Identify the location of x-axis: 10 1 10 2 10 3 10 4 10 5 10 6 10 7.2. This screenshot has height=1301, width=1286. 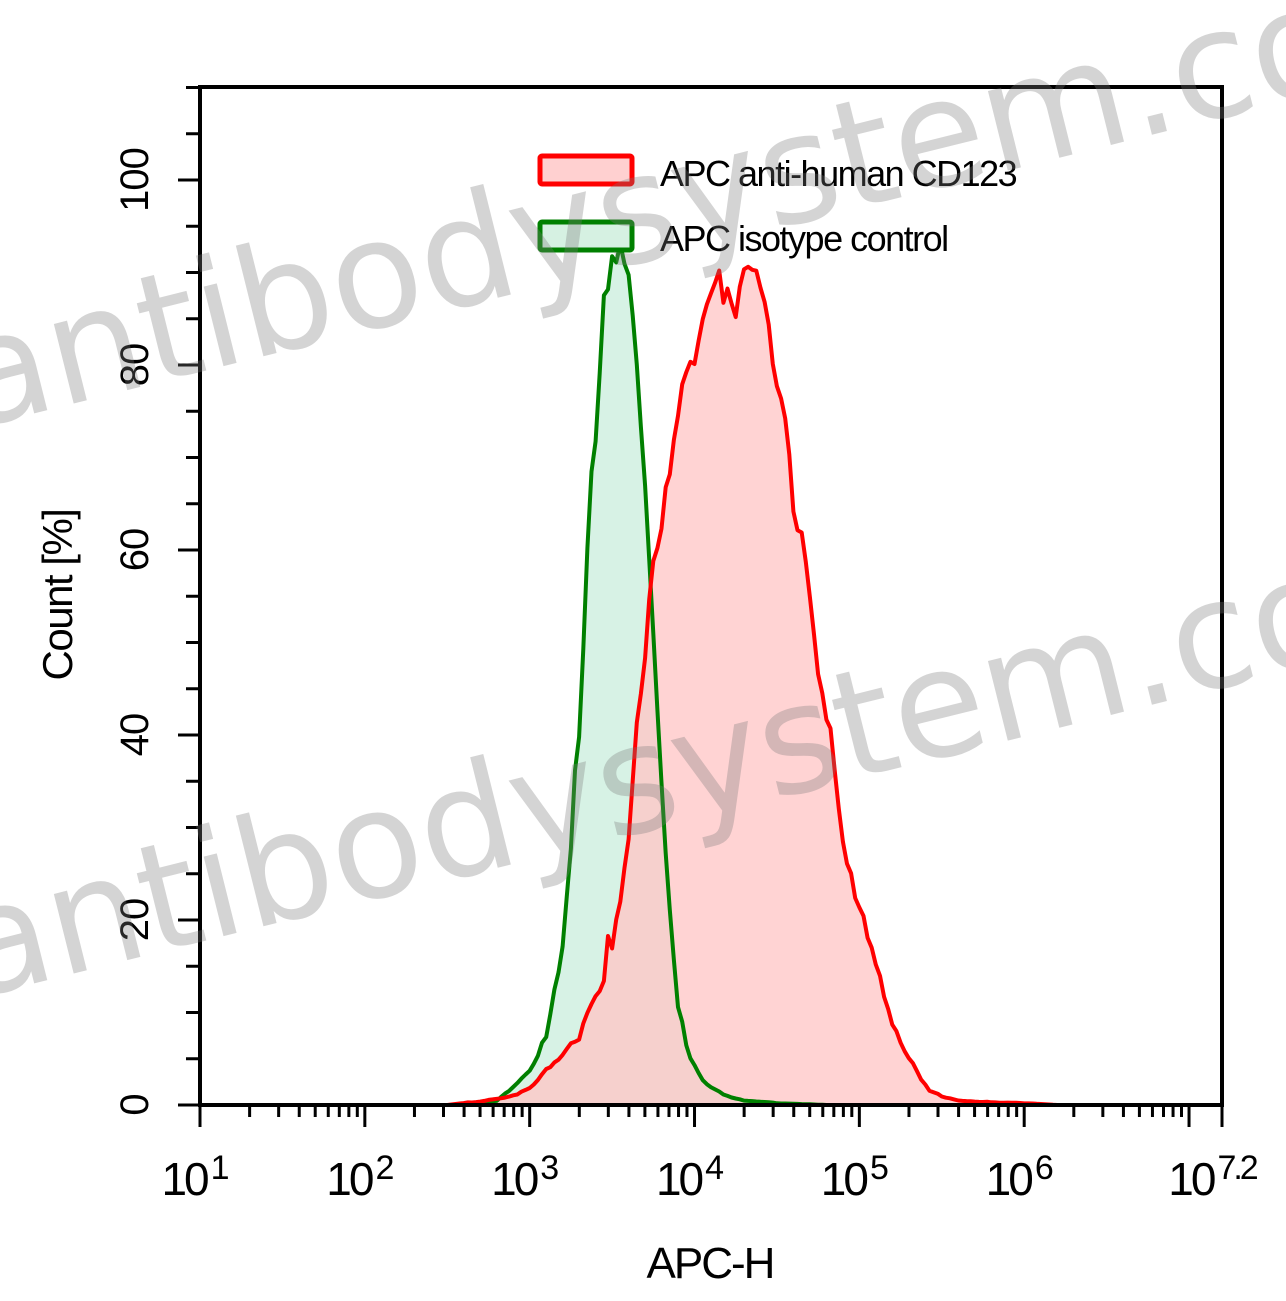
(711, 1155).